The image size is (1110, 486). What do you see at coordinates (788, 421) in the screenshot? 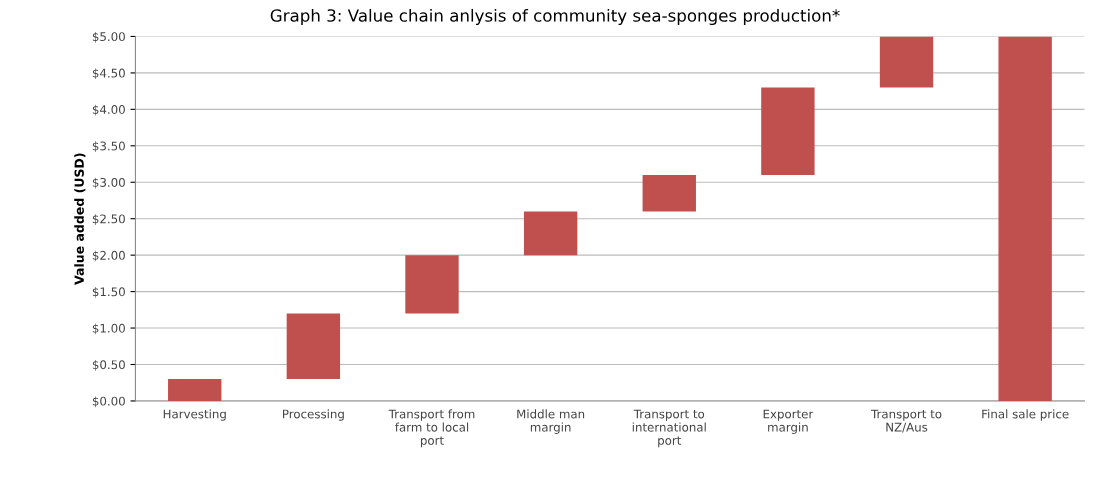
I see `x-tick-label: Exporter margin` at bounding box center [788, 421].